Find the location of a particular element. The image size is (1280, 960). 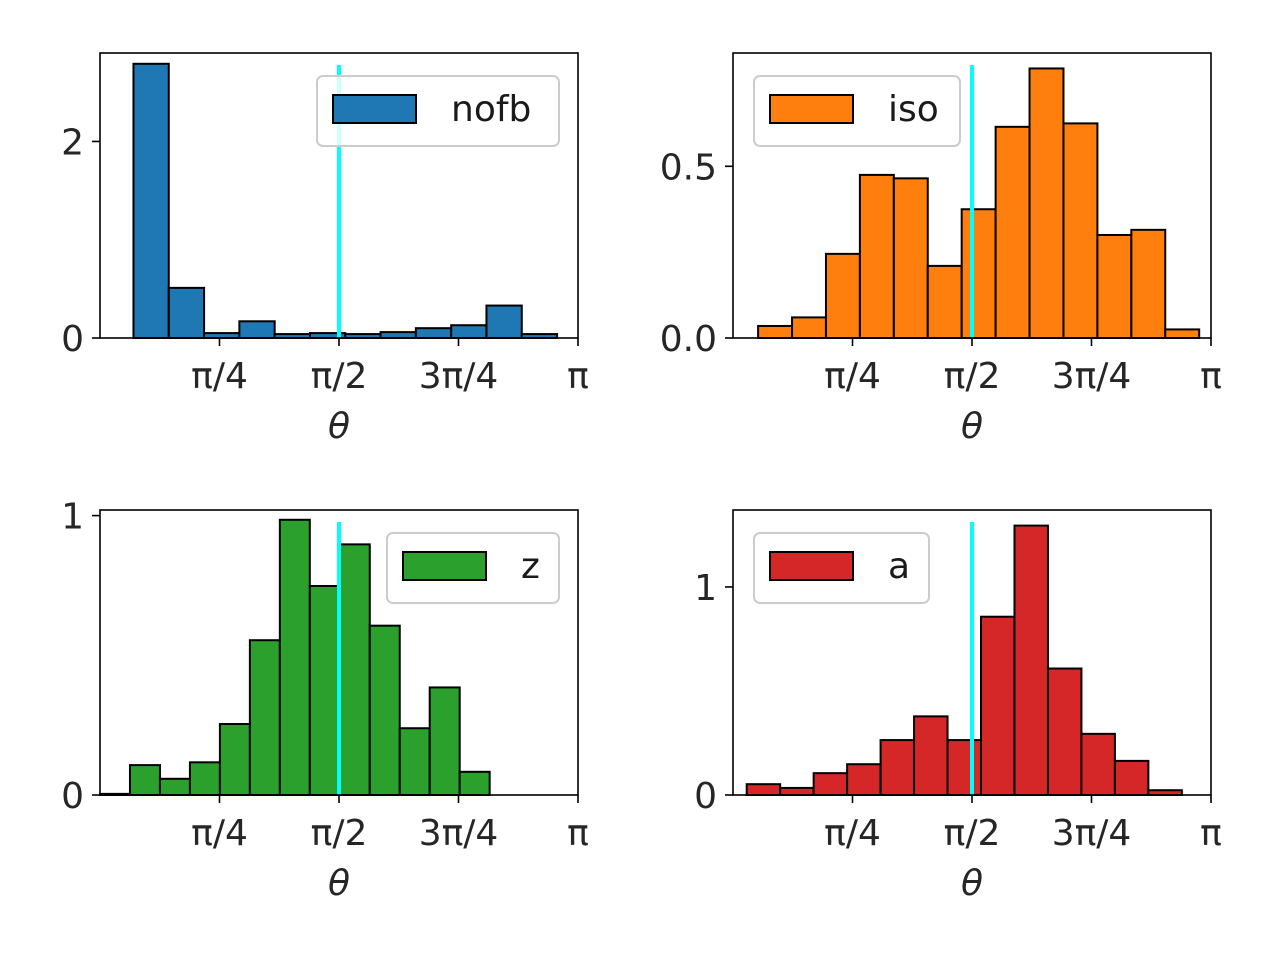

y-tick-label: 2 is located at coordinates (72, 142).